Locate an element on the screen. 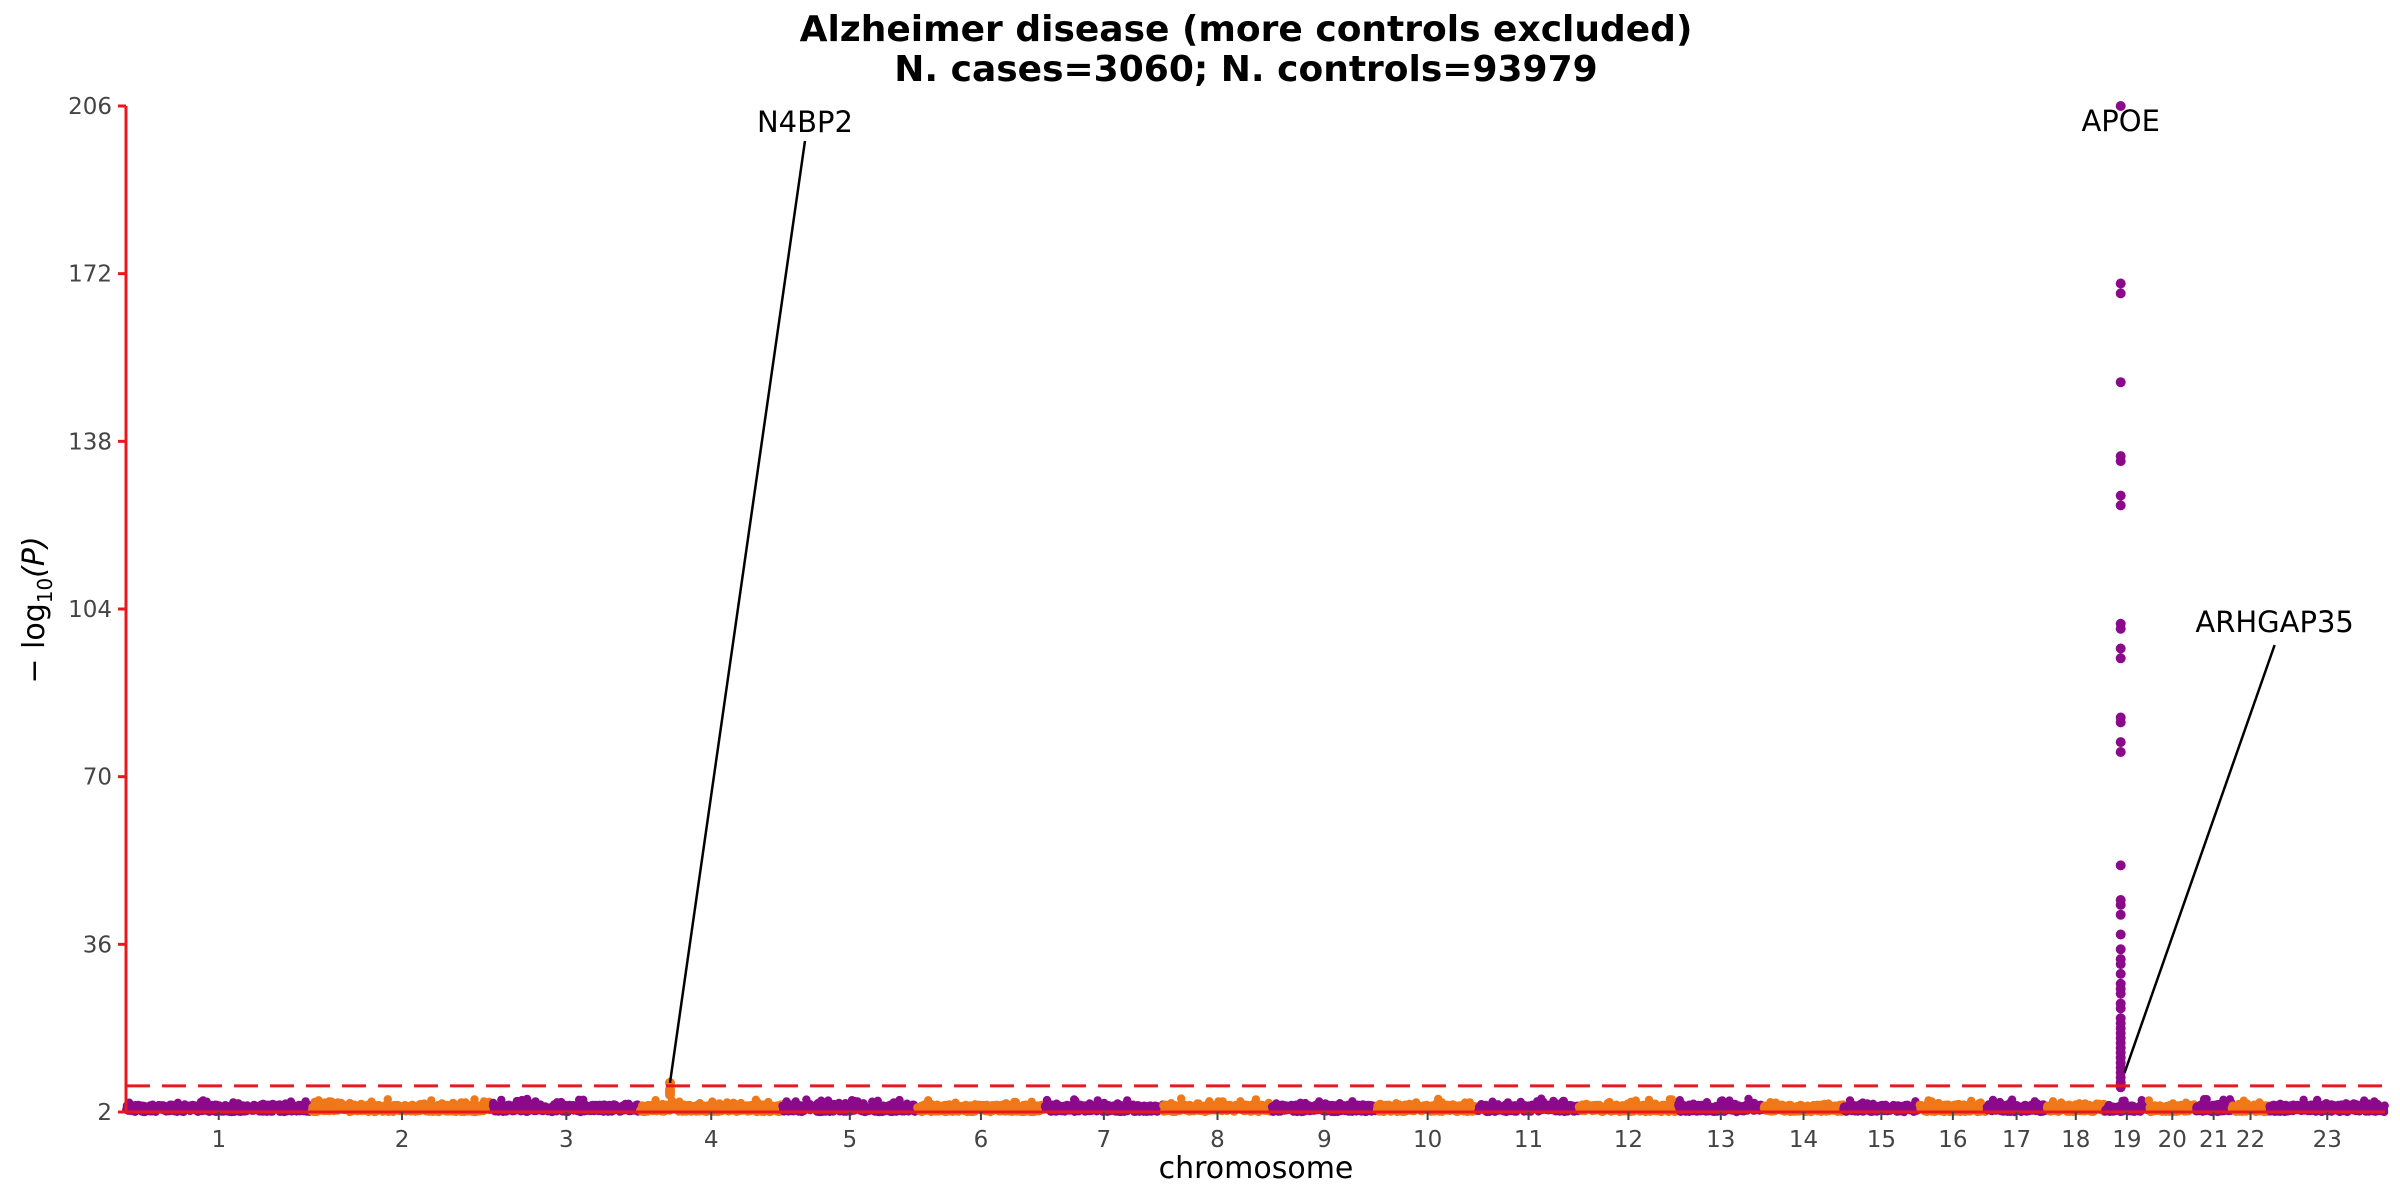 This screenshot has height=1200, width=2400. x-tick-label: 15 is located at coordinates (1881, 1140).